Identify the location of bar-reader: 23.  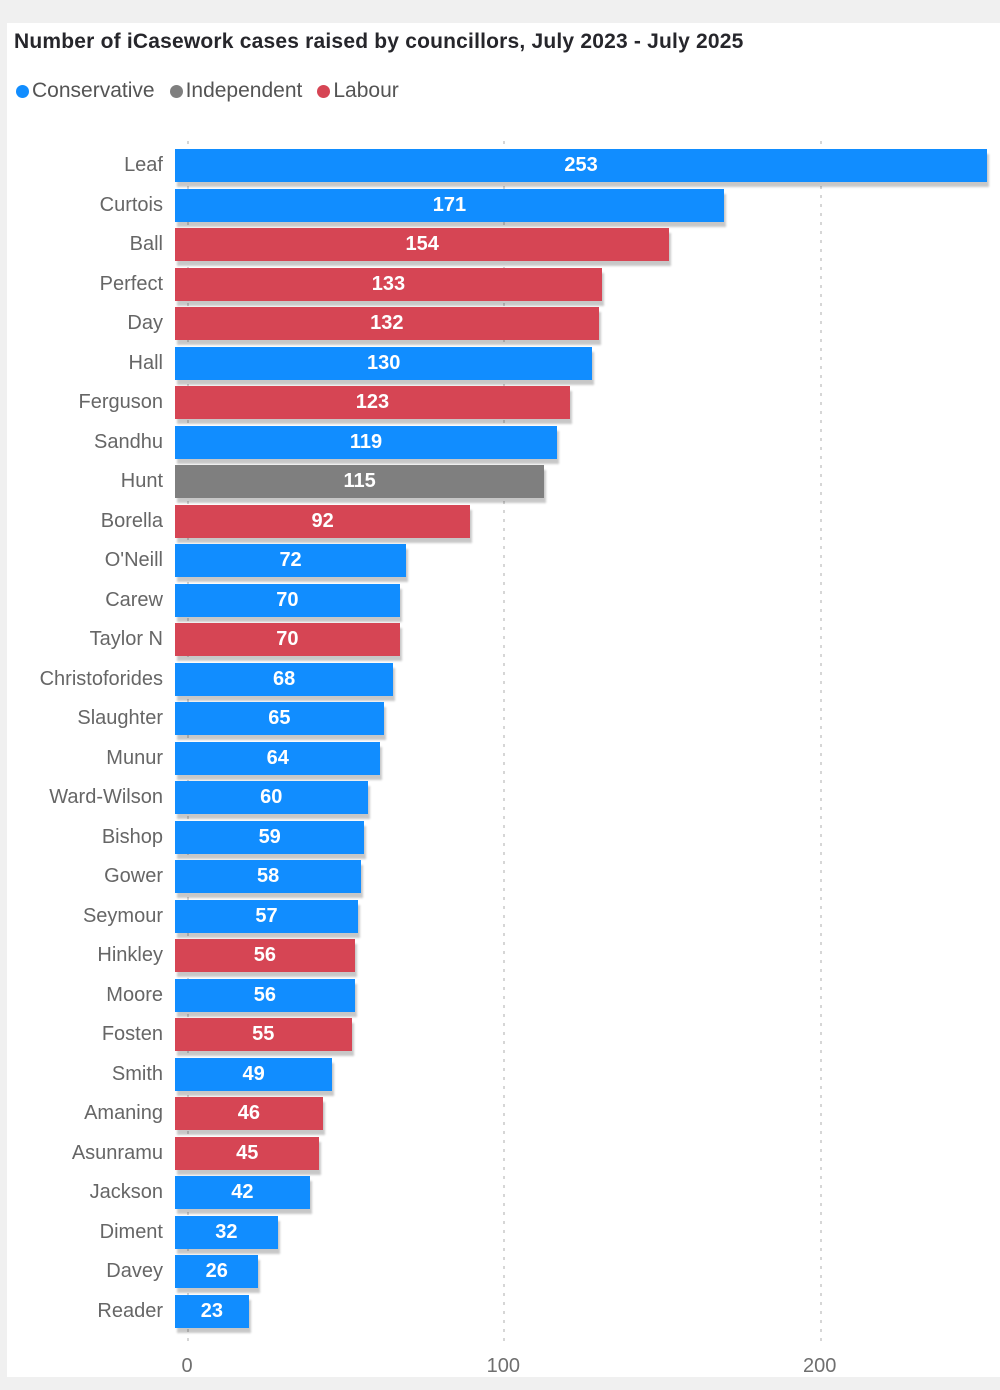
(212, 1311).